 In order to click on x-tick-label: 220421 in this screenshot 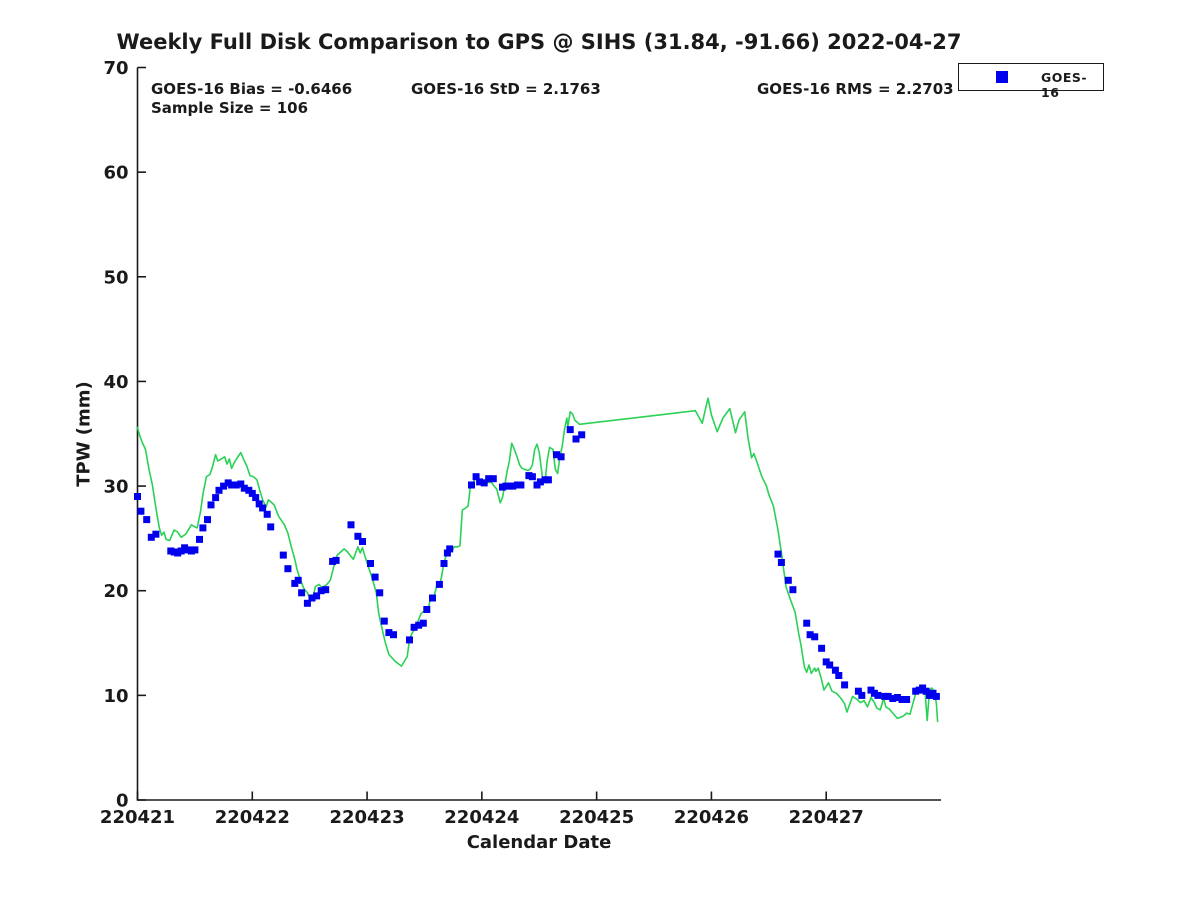, I will do `click(137, 817)`.